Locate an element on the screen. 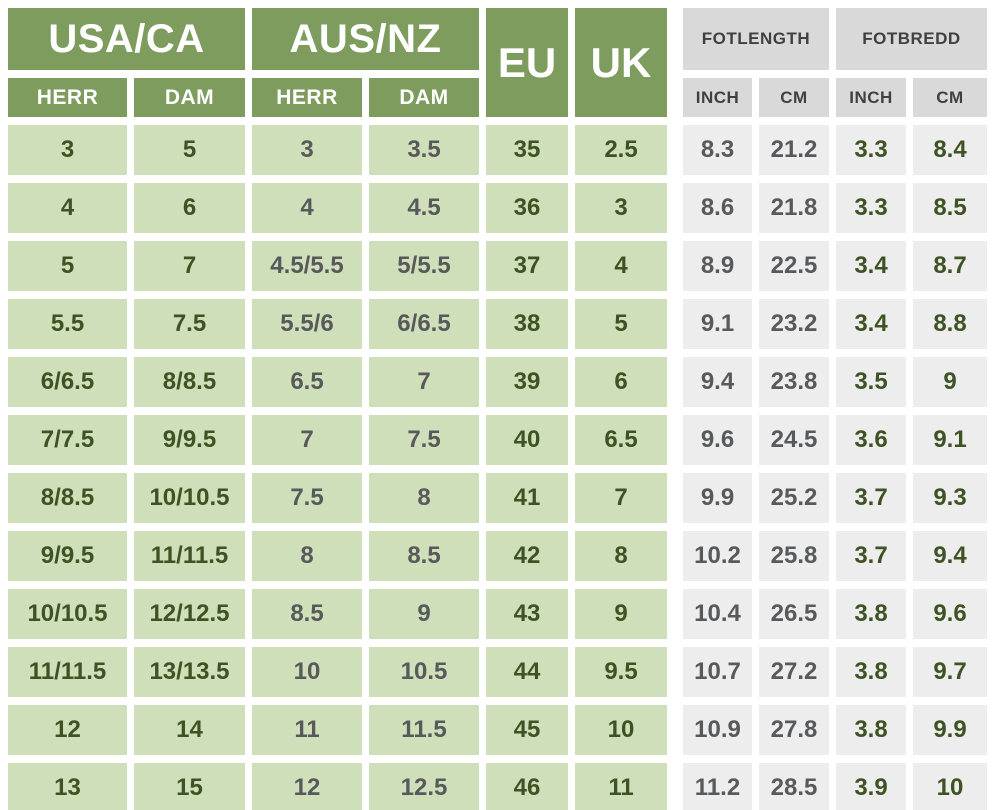 Image resolution: width=999 pixels, height=810 pixels. cell-aus-dam: 8.5 is located at coordinates (424, 556).